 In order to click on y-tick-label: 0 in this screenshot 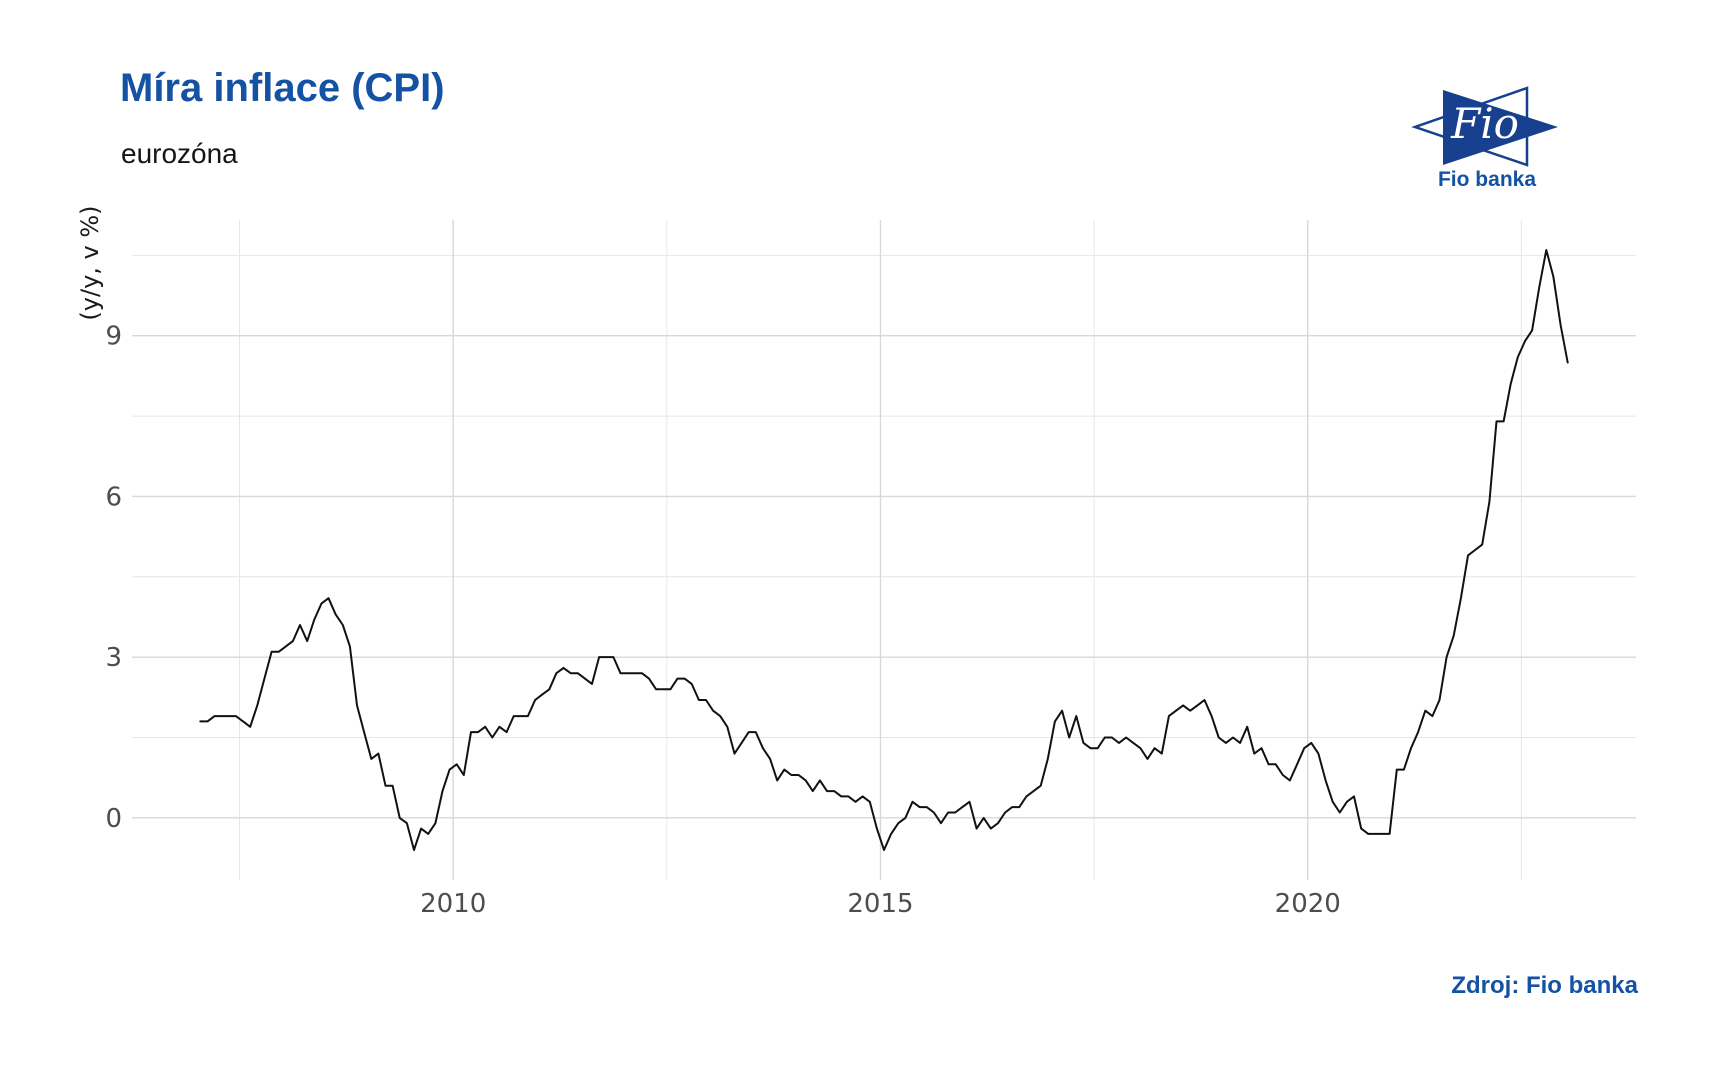, I will do `click(113, 819)`.